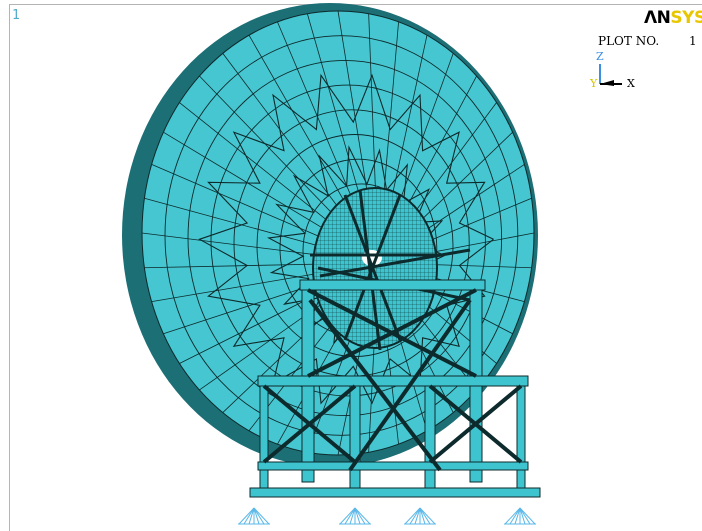  I want to click on support-constraints, so click(387, 516).